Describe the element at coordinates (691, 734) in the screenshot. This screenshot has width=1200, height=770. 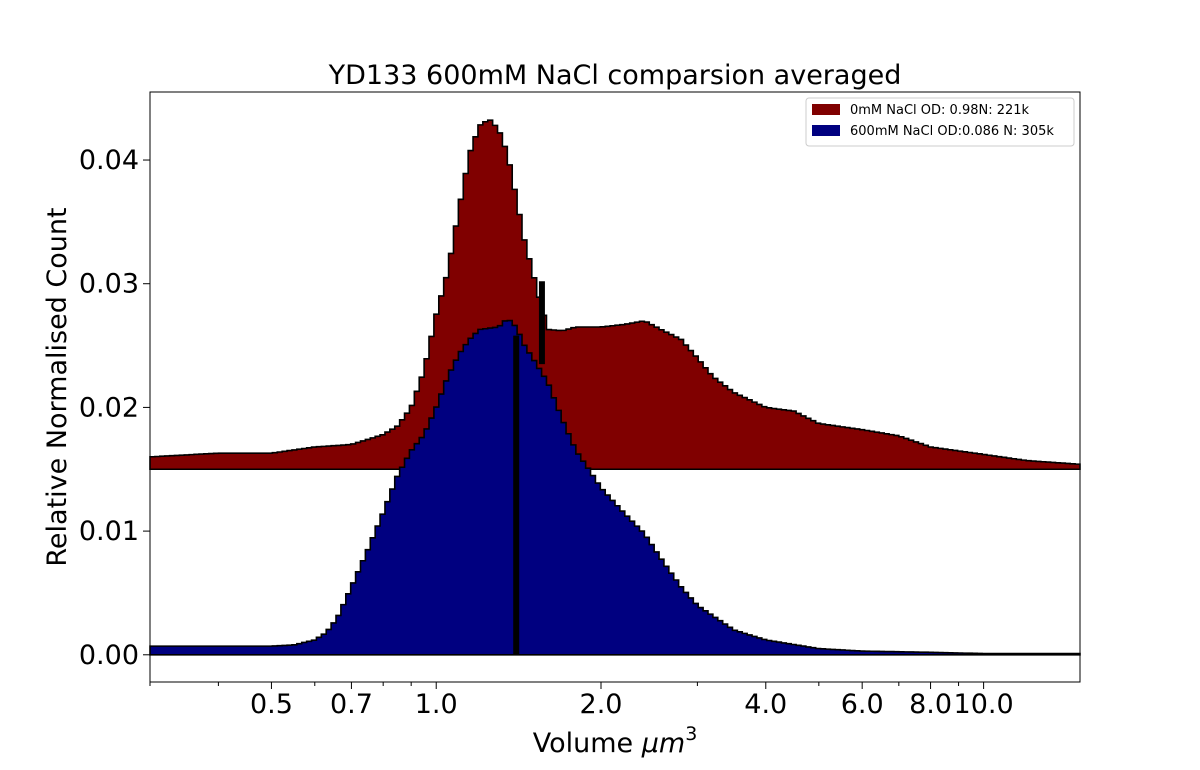
I see `x-axis-label-exponent: 3` at that location.